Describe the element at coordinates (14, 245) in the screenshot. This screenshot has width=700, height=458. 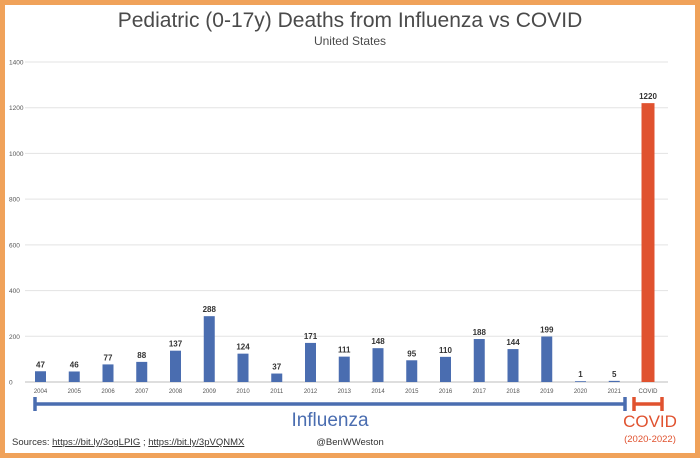
I see `y-tick-label: 600` at that location.